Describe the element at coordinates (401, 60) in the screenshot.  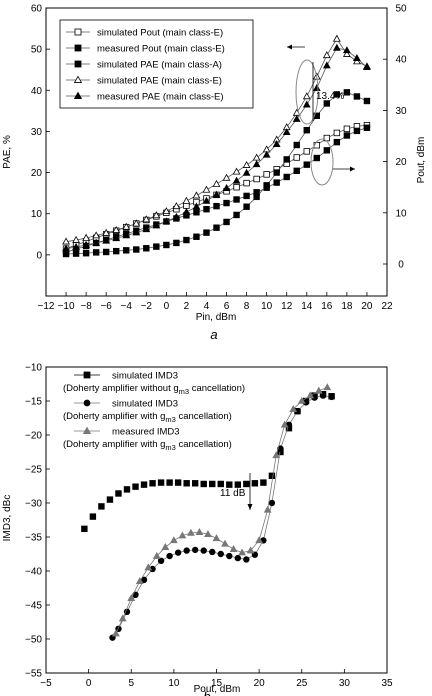
I see `y2-tick-label: 40` at that location.